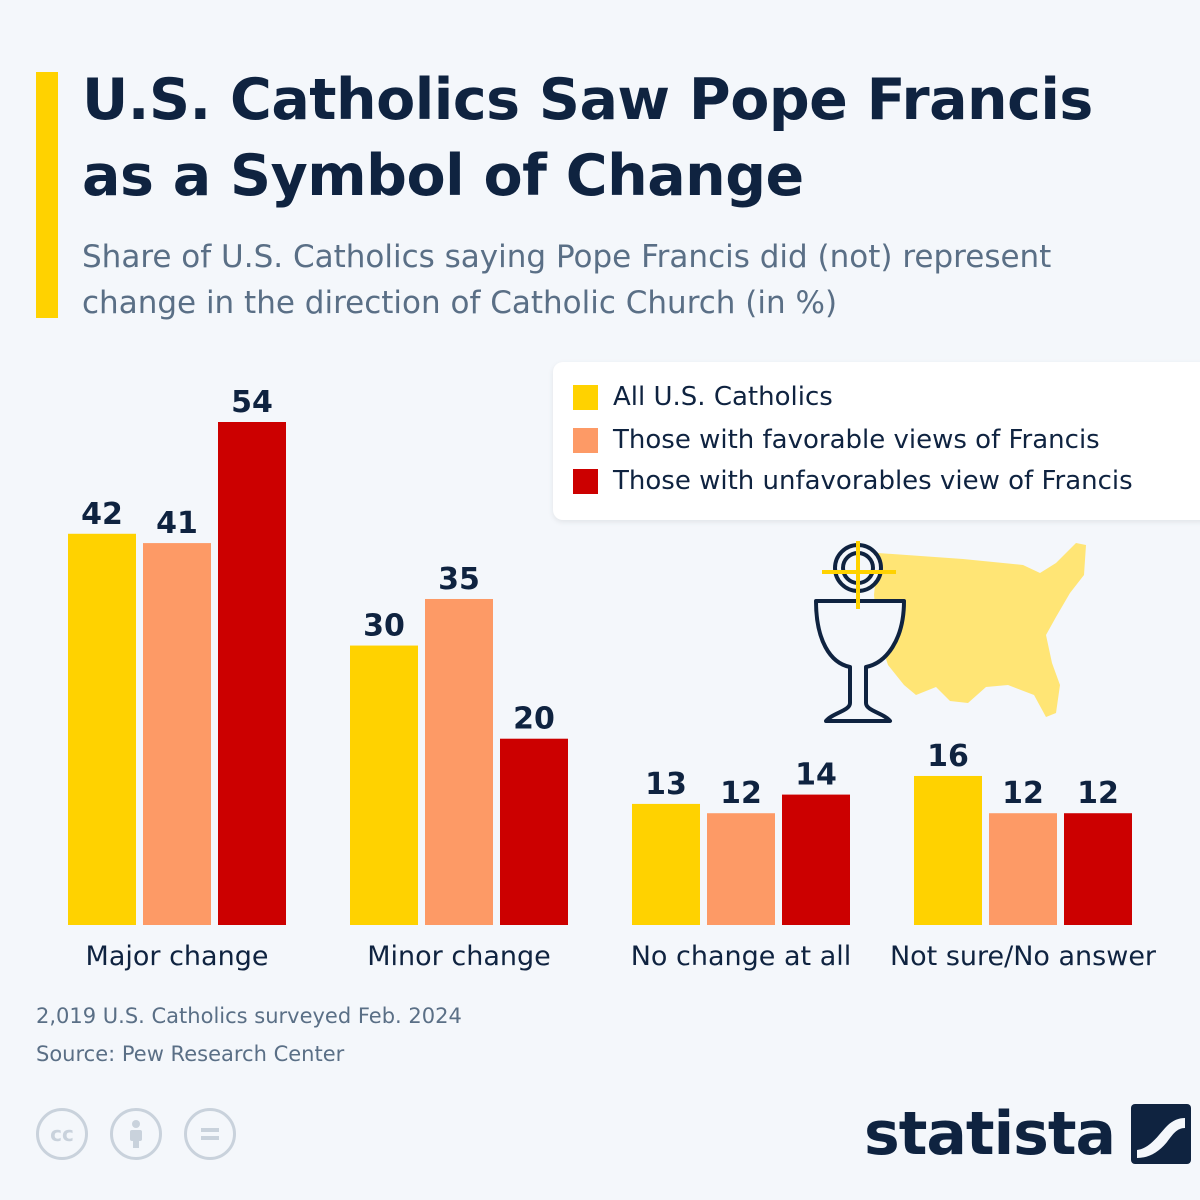 Image resolution: width=1200 pixels, height=1200 pixels. What do you see at coordinates (585, 440) in the screenshot?
I see `legend-swatch-favorable` at bounding box center [585, 440].